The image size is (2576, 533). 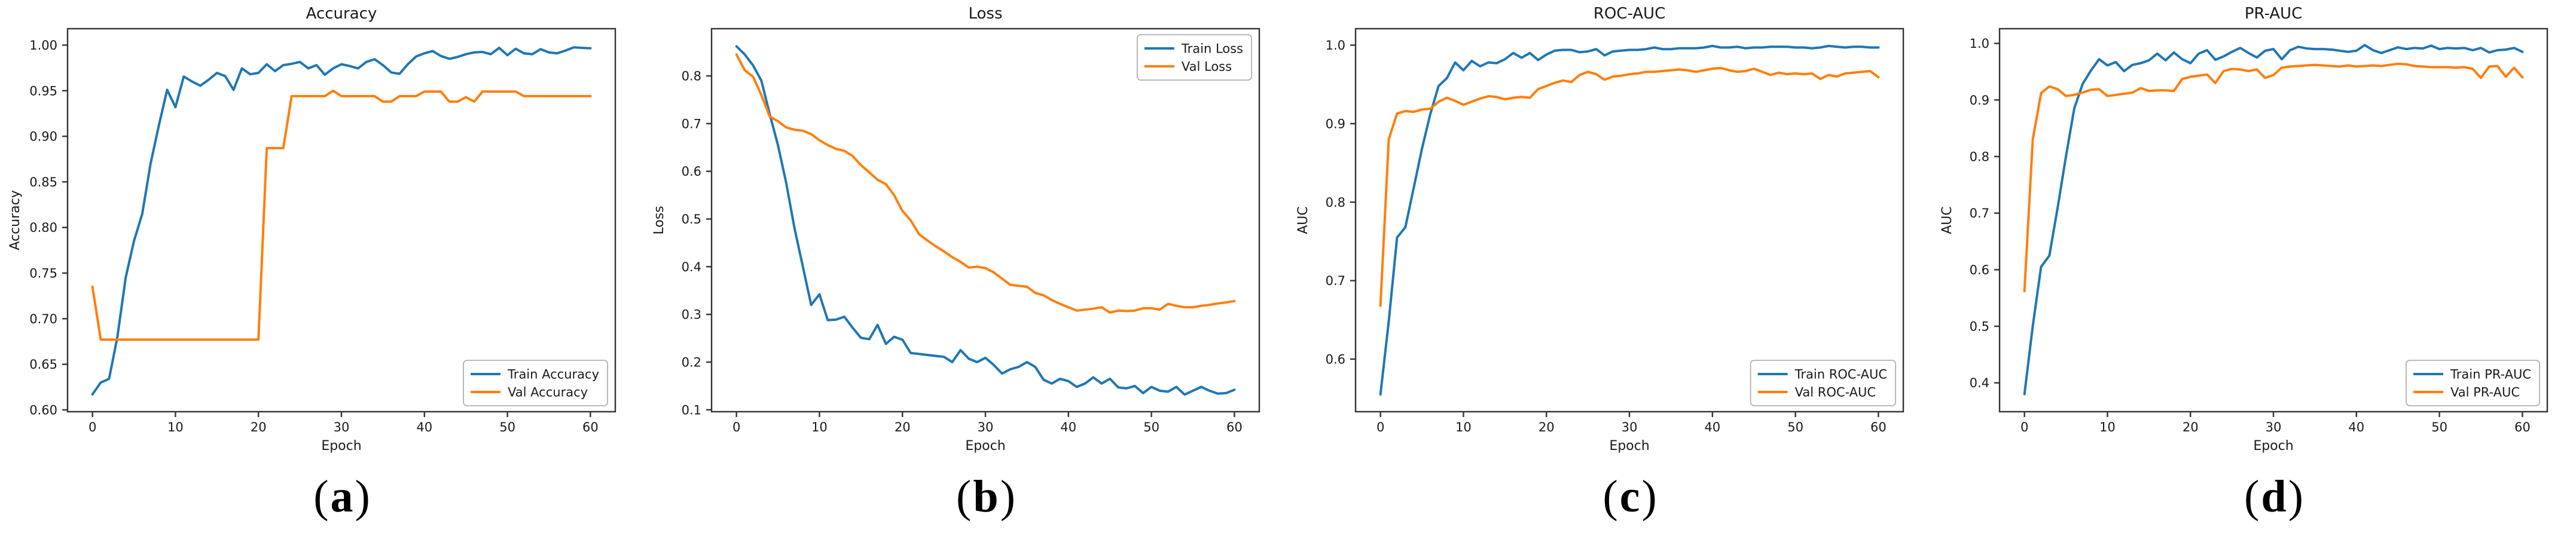 I want to click on legend-label: Train ROC-AUC, so click(x=1840, y=374).